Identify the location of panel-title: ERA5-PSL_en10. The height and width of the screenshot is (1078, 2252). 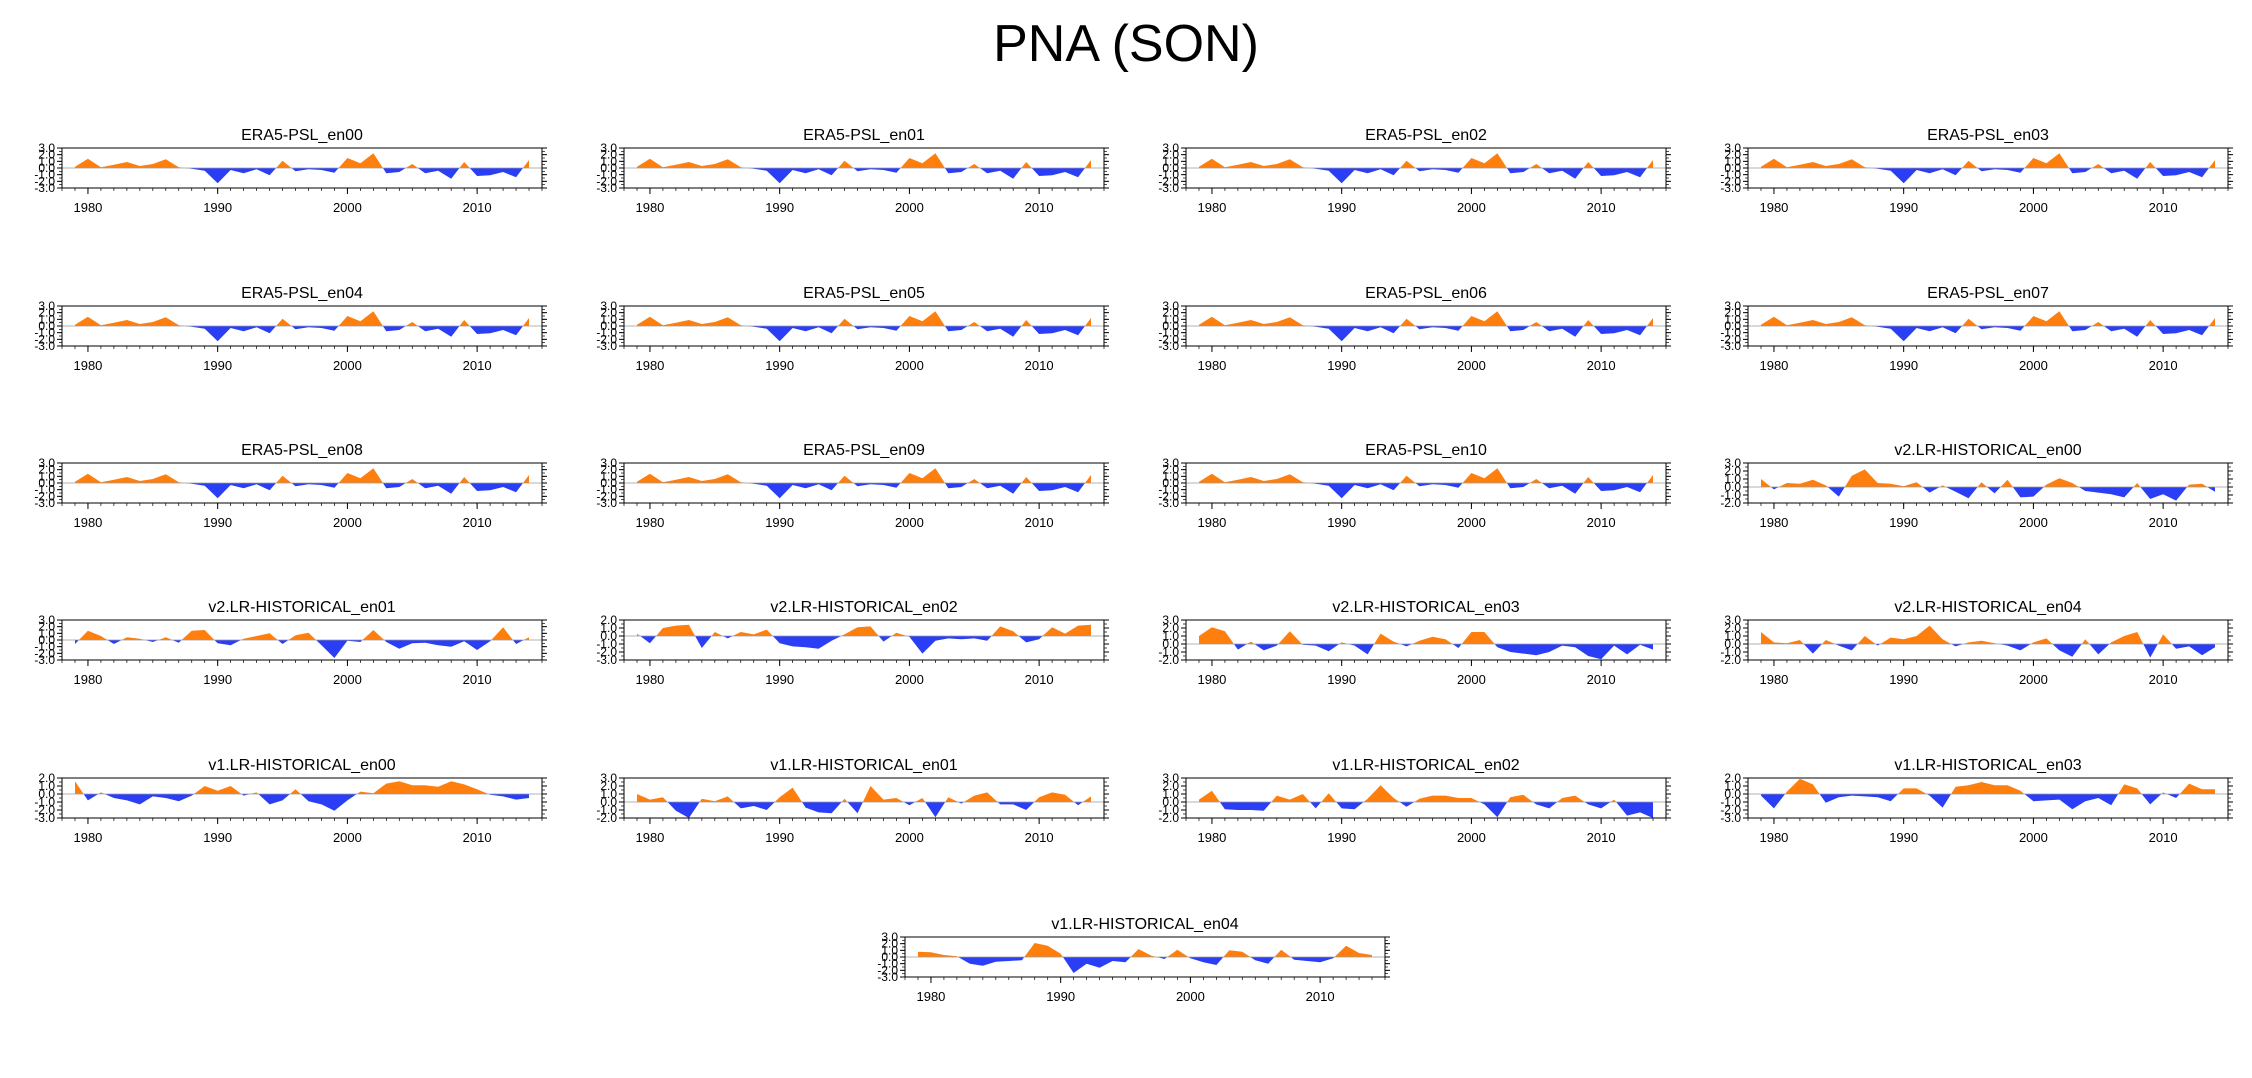
(1426, 450).